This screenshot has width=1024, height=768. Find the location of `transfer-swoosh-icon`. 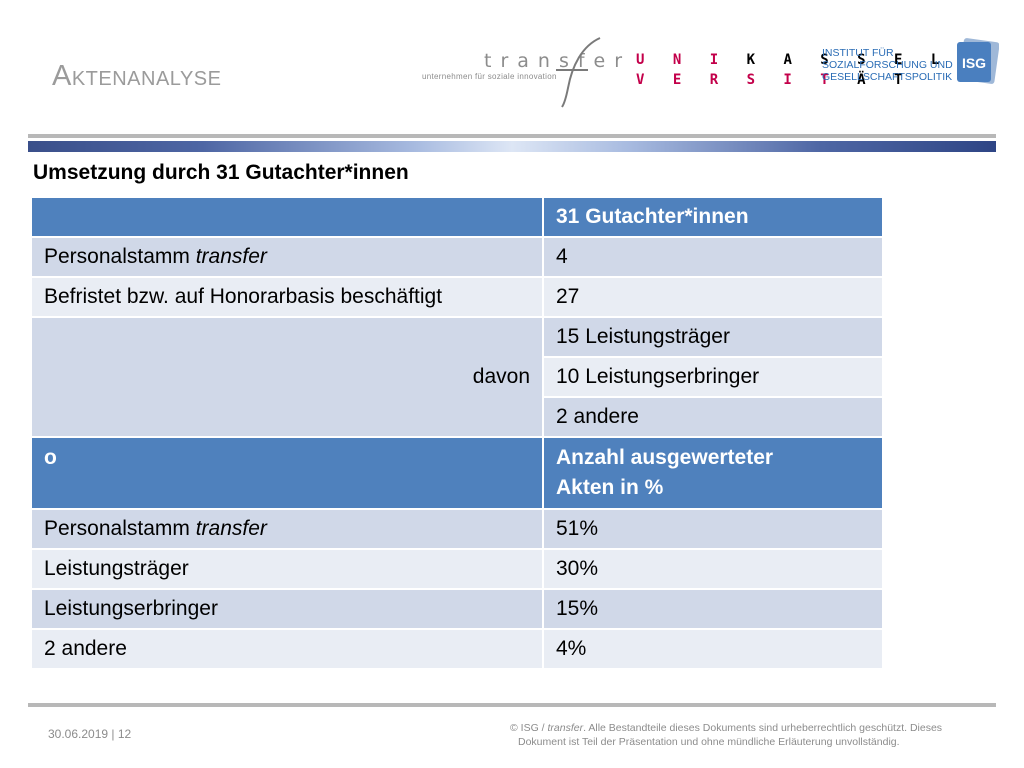

transfer-swoosh-icon is located at coordinates (578, 72).